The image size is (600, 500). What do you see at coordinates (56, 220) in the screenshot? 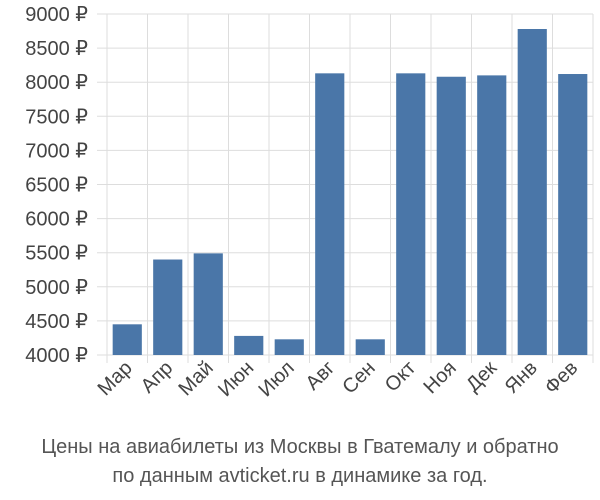
I see `y-tick-label: 6000 ₽` at bounding box center [56, 220].